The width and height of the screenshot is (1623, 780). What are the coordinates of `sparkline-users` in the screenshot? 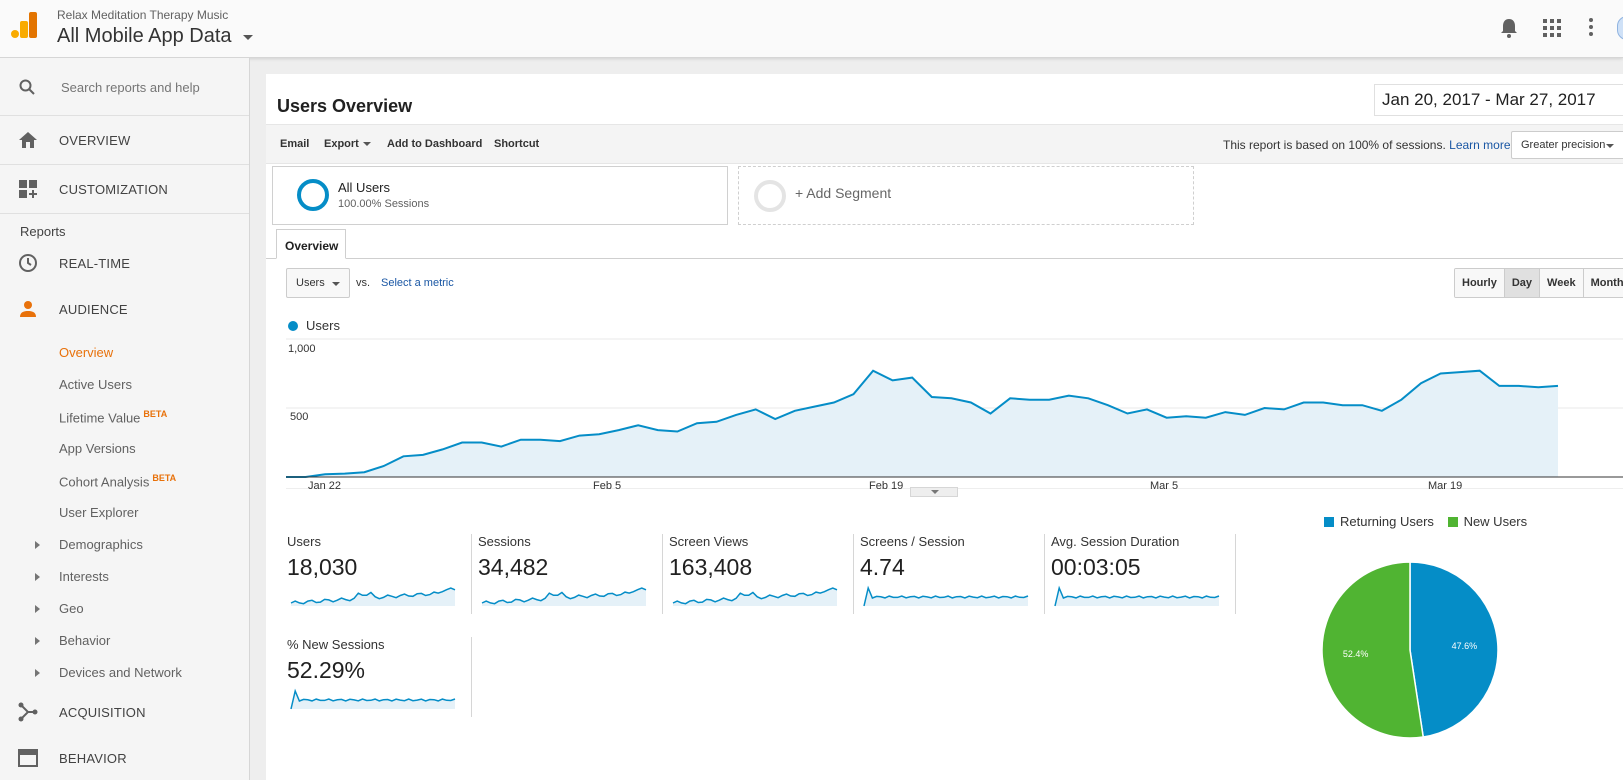 It's located at (373, 596).